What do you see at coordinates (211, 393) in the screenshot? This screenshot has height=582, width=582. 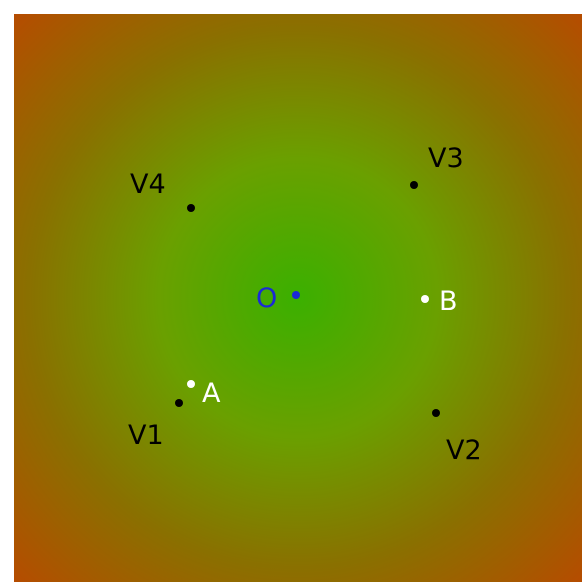 I see `point-a-label: A` at bounding box center [211, 393].